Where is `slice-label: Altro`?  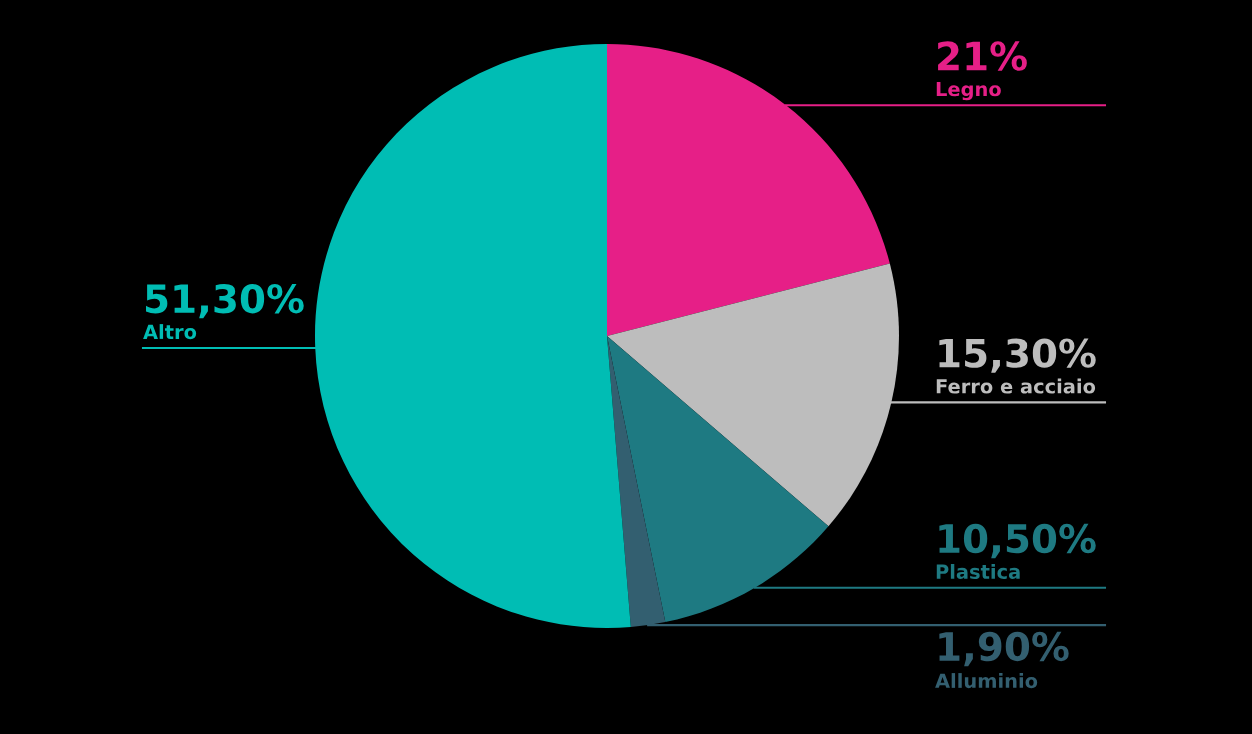 slice-label: Altro is located at coordinates (170, 332).